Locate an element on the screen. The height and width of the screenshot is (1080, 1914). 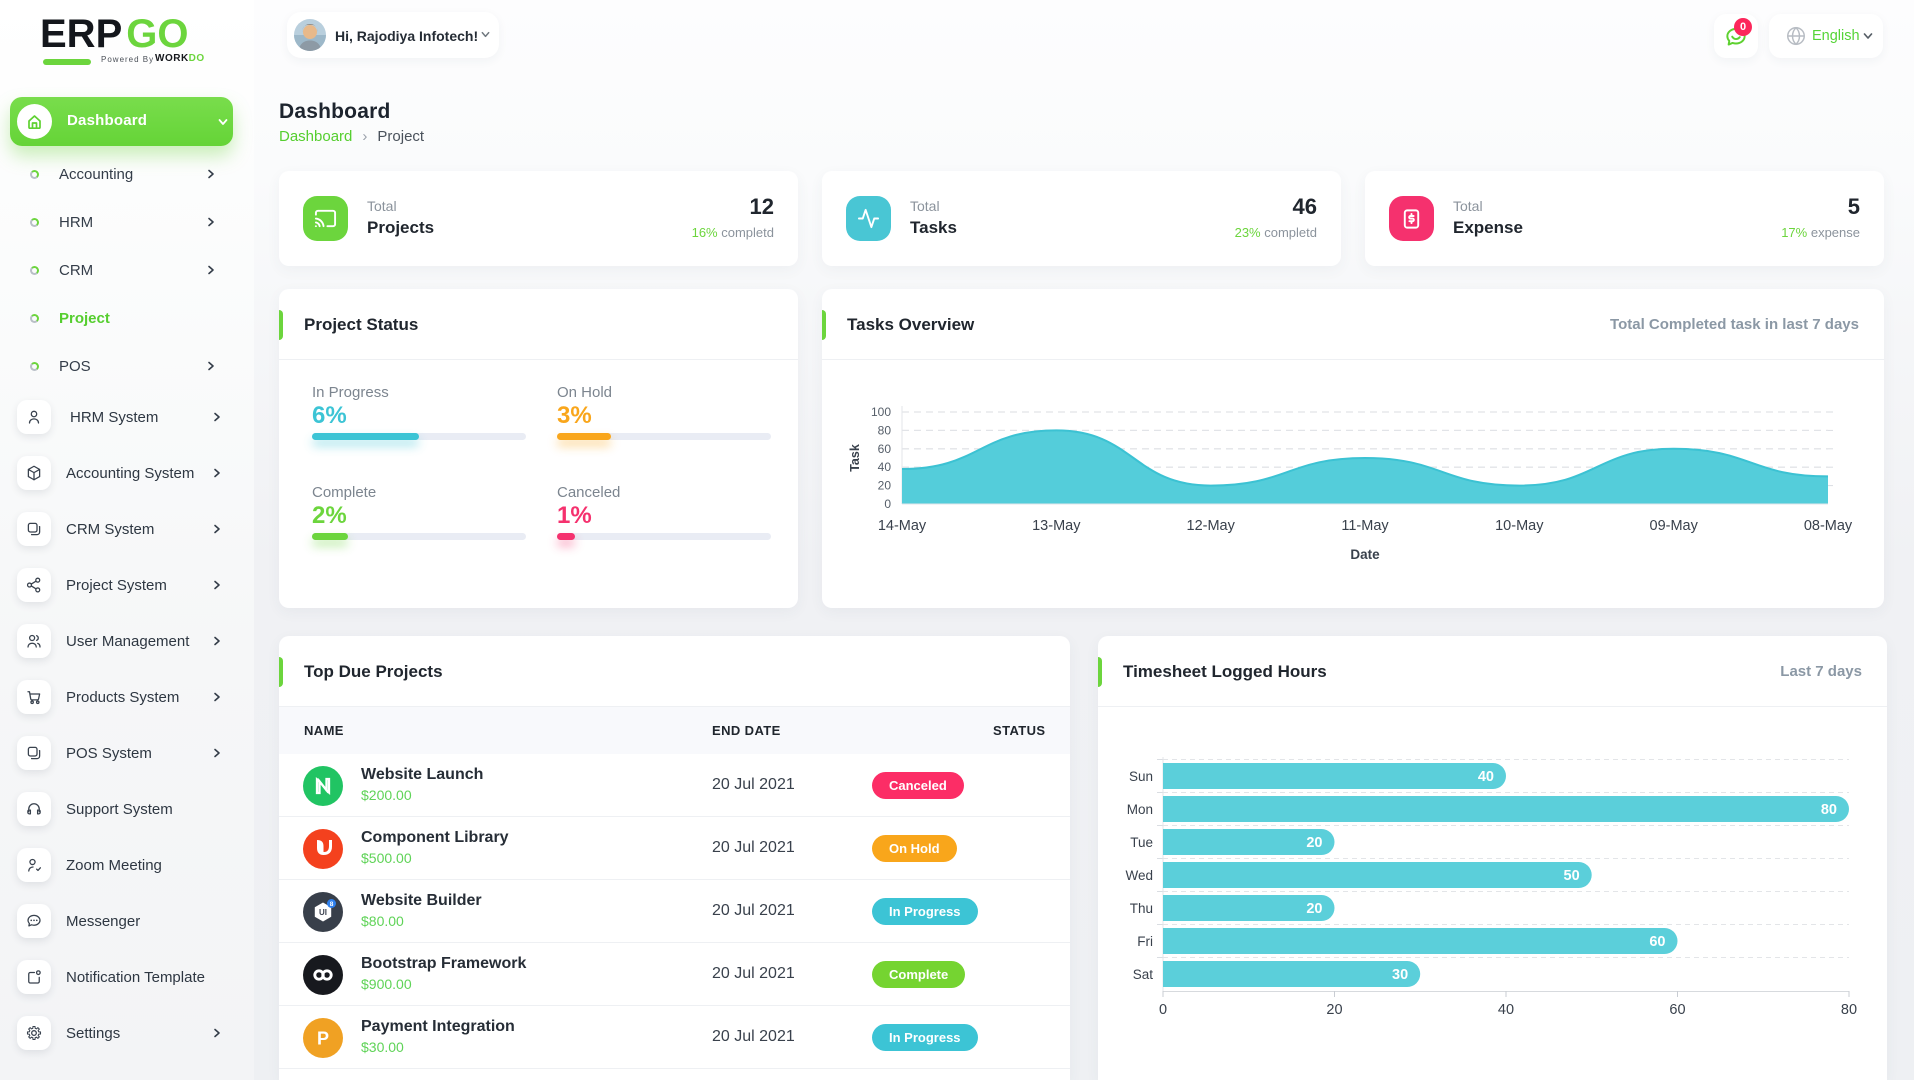
svg-text: 100 is located at coordinates (881, 412).